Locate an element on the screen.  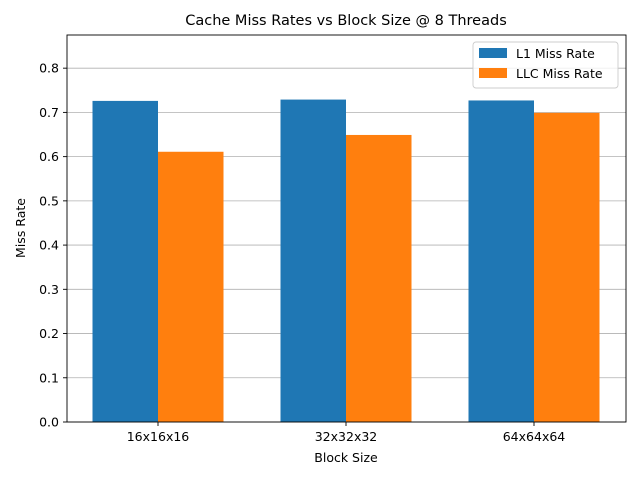
bar-l1-miss-rate-64x64x64 is located at coordinates (501, 261).